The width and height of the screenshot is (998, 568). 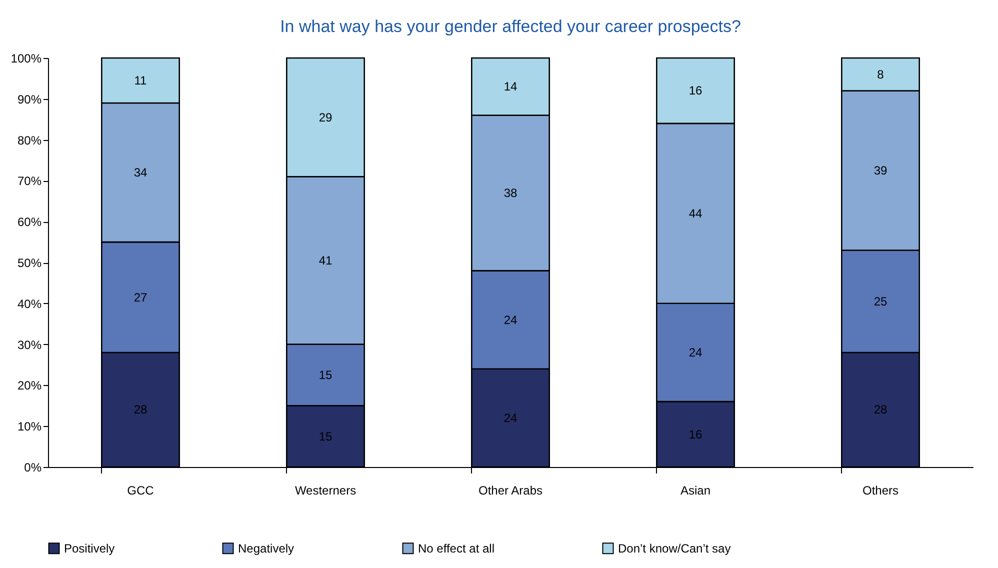 I want to click on x-tick-label: Westerners, so click(x=325, y=491).